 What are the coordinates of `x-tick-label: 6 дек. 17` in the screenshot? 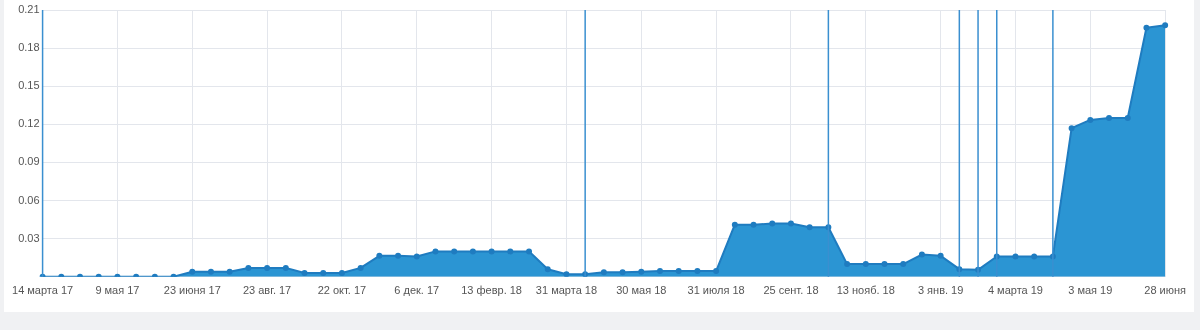 It's located at (417, 290).